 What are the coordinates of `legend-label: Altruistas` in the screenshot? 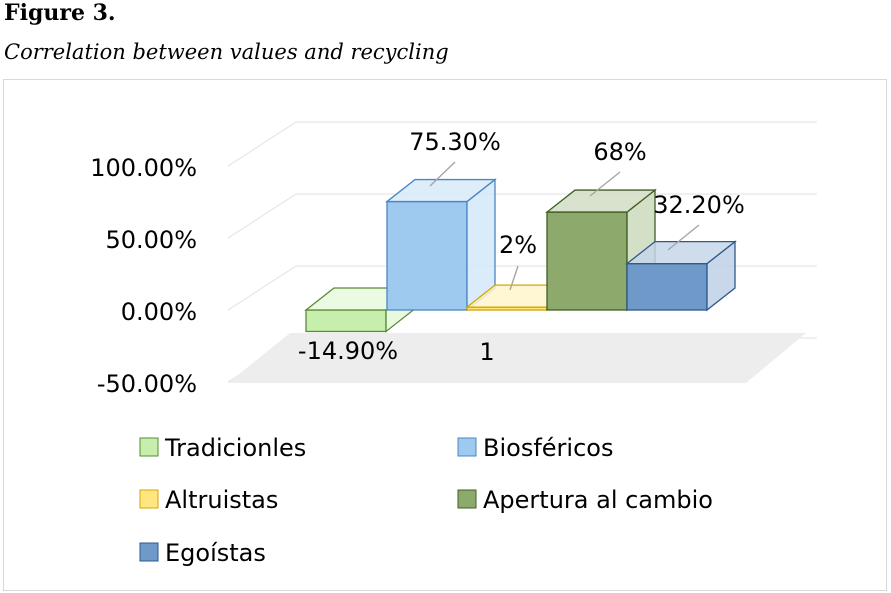 It's located at (221, 500).